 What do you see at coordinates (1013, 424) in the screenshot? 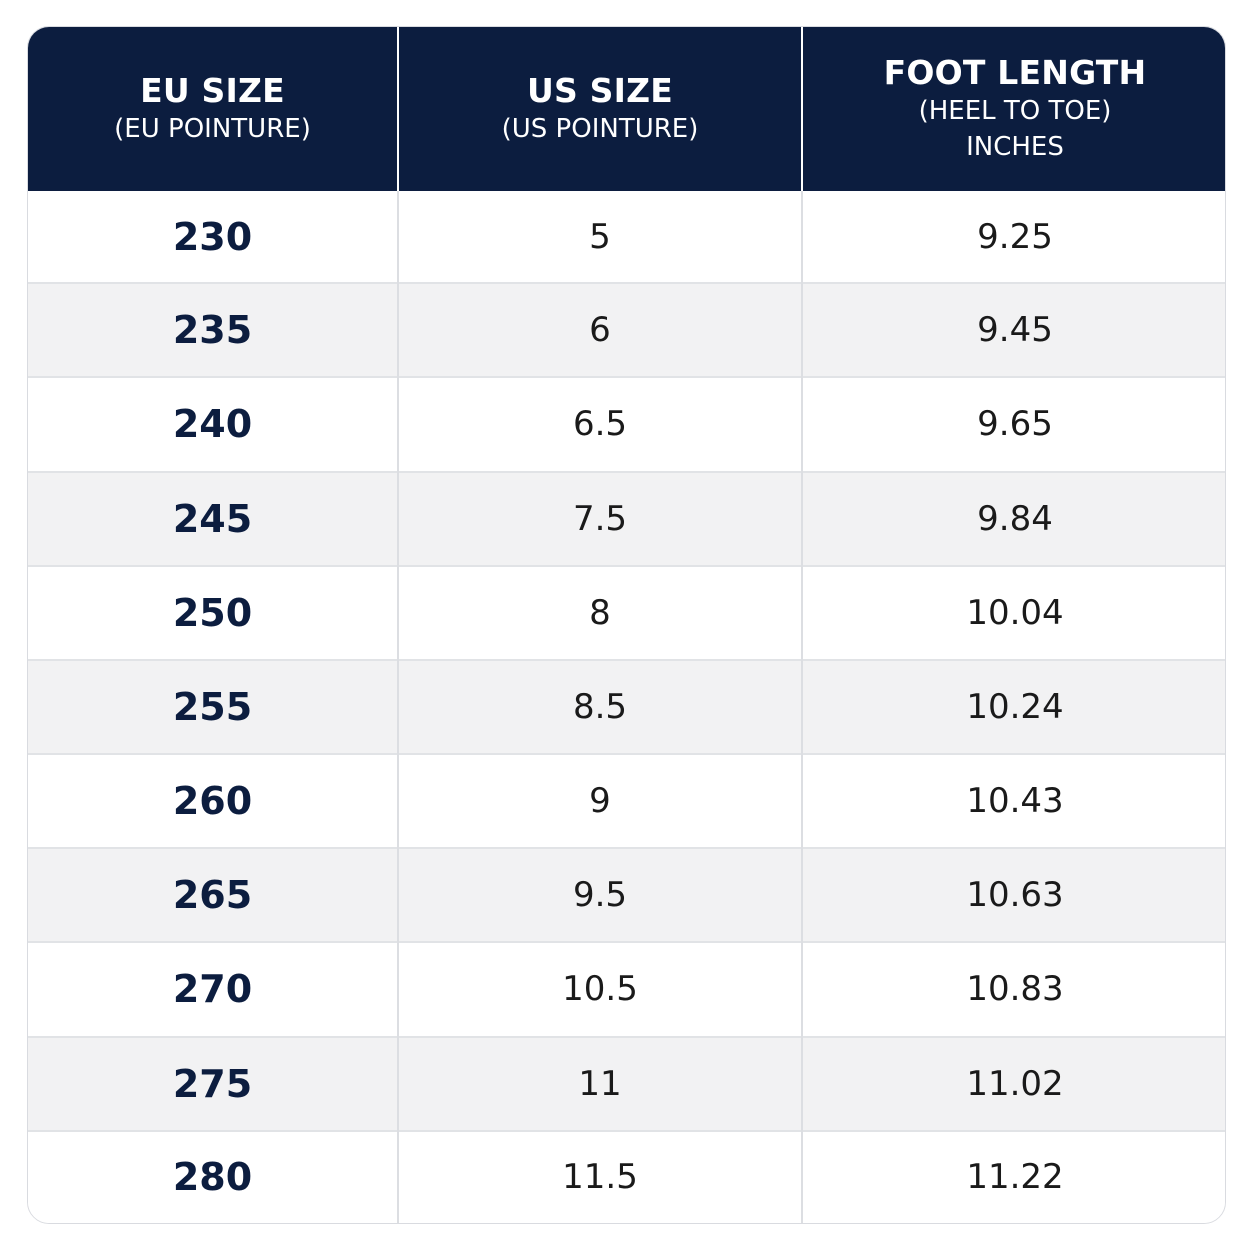
I see `foot-length-cell: 9.65` at bounding box center [1013, 424].